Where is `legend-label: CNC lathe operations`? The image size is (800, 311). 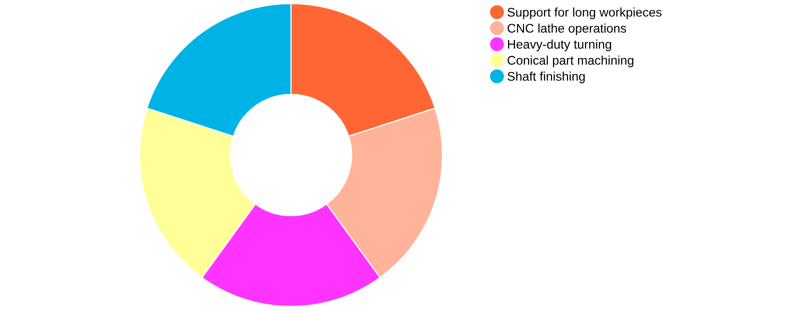 legend-label: CNC lathe operations is located at coordinates (567, 30).